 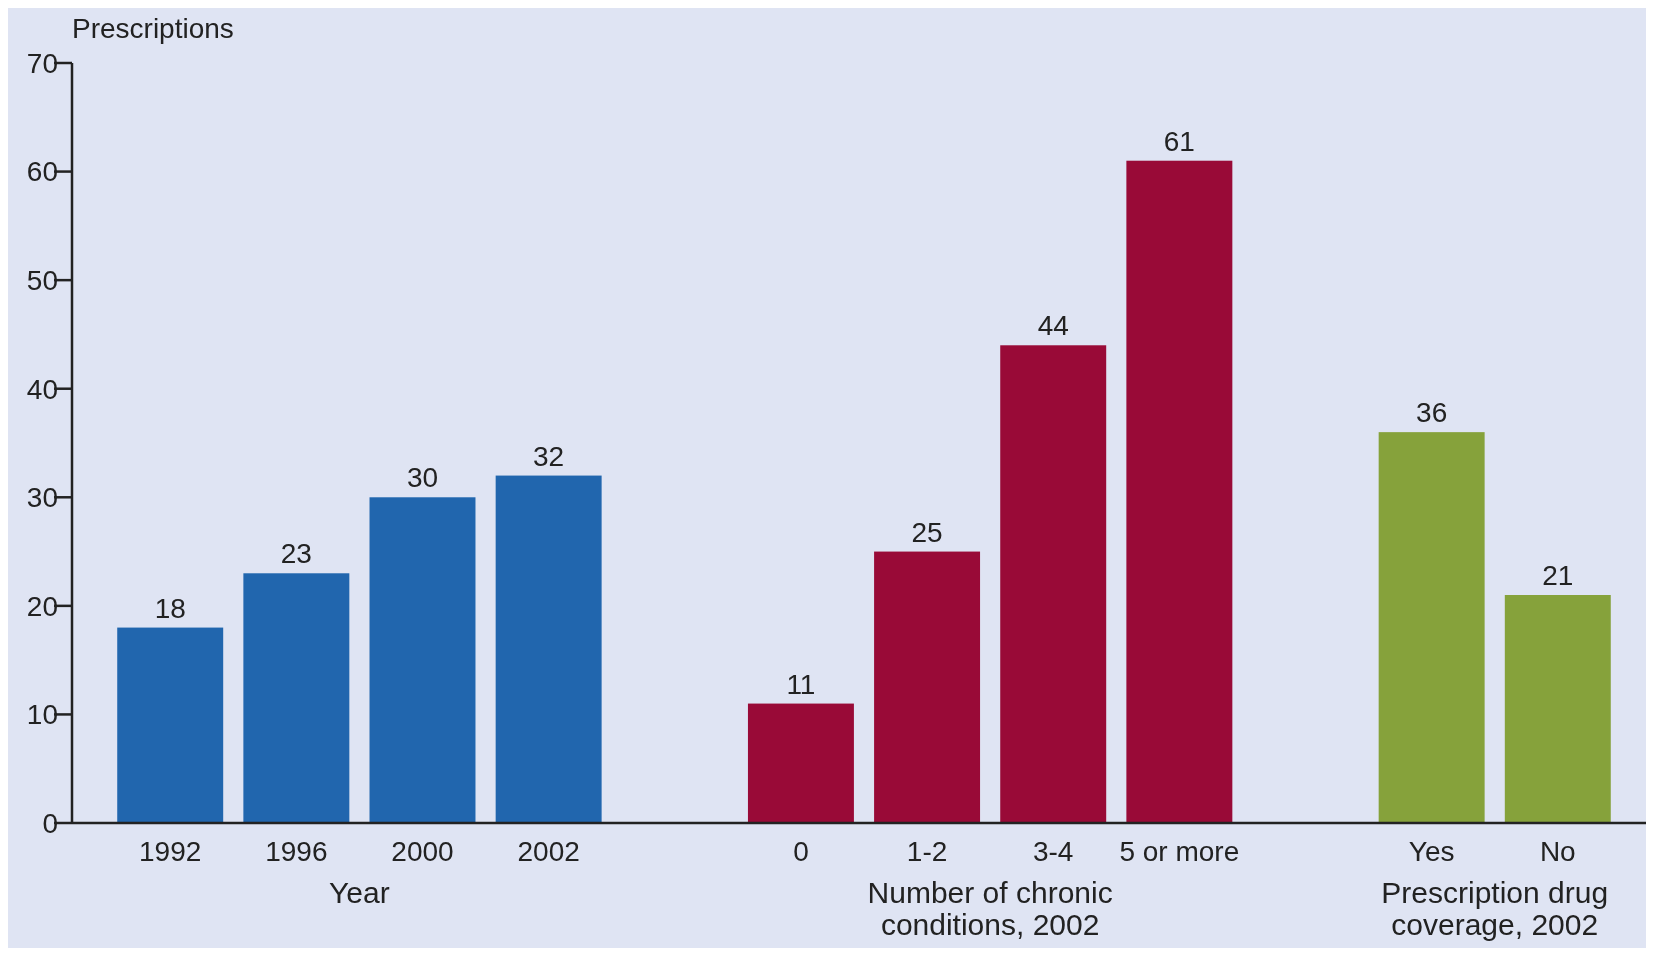 I want to click on x-tick-label: 0, so click(x=801, y=851).